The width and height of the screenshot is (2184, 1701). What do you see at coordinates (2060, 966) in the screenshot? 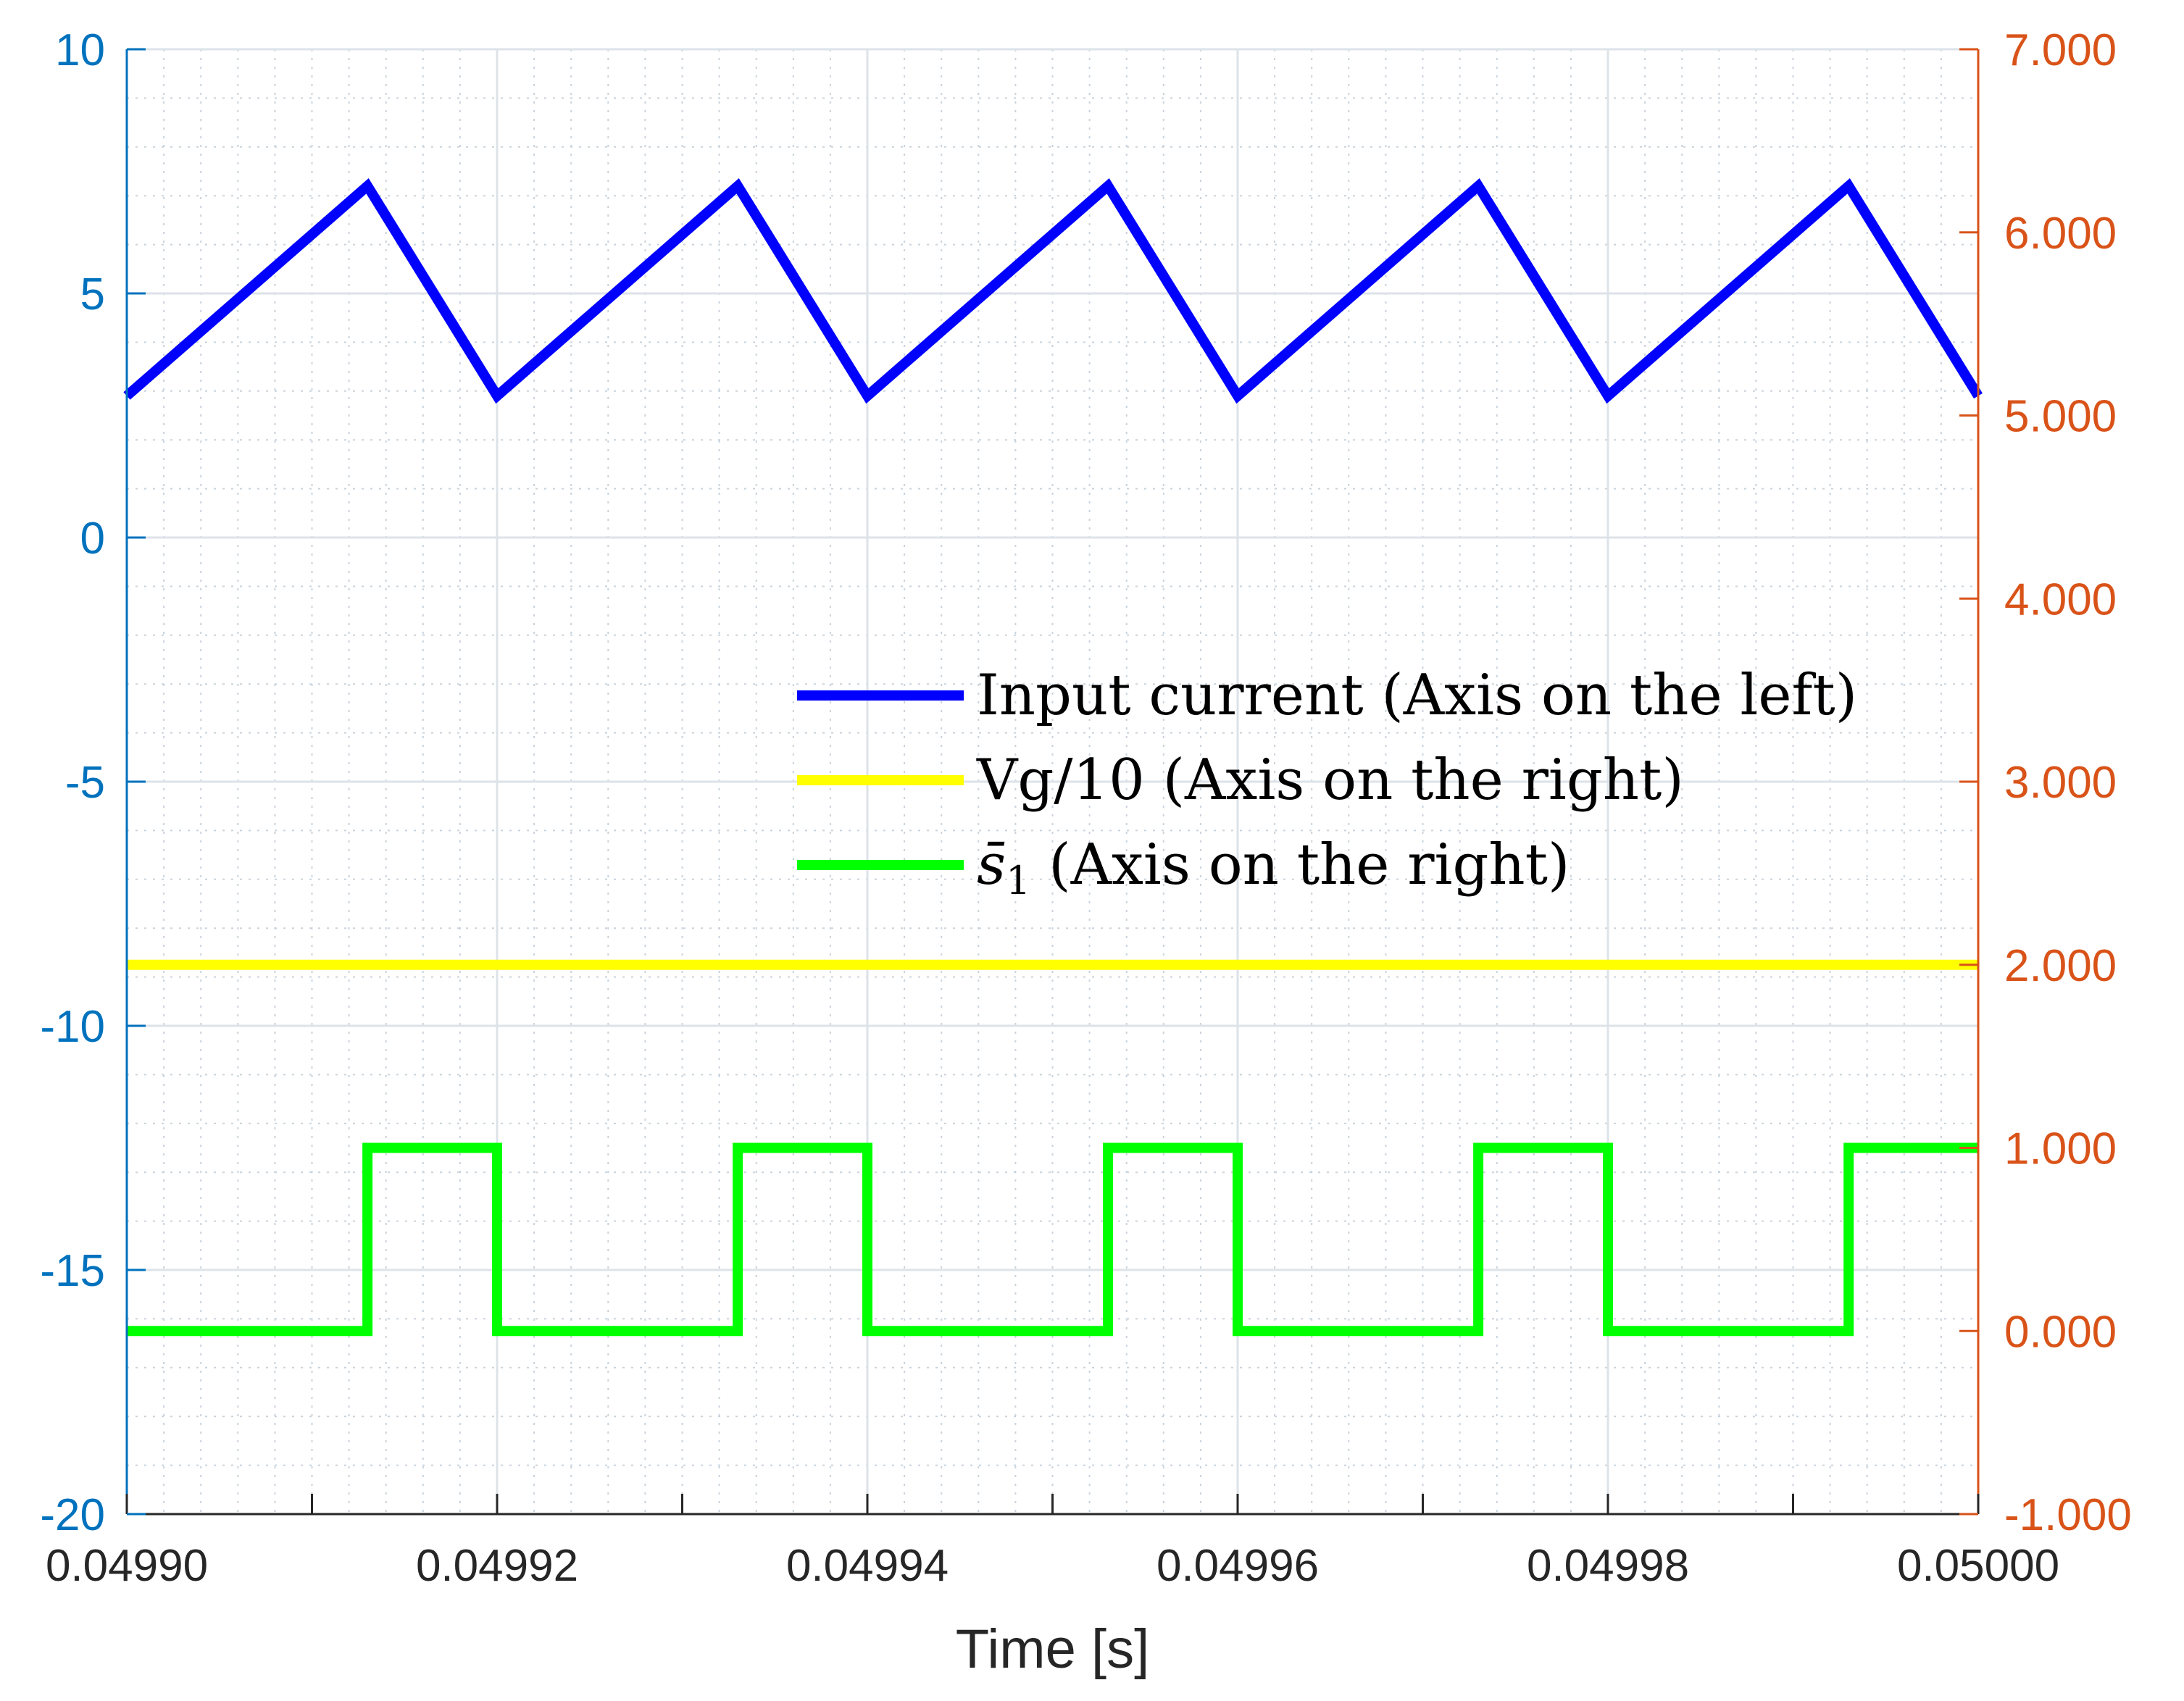
I see `right-y-tick-label: 2.000` at bounding box center [2060, 966].